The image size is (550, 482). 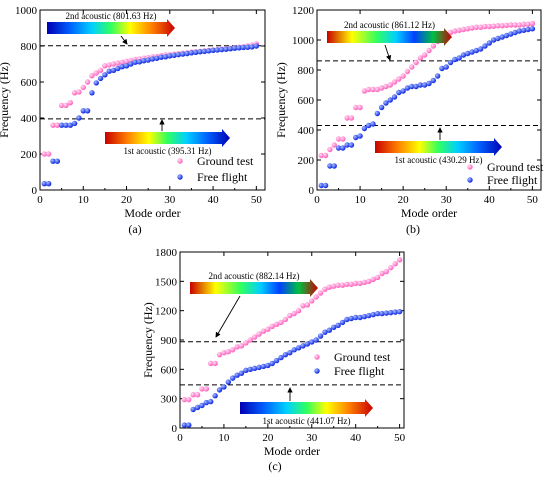 What do you see at coordinates (40, 200) in the screenshot?
I see `x-tick-label: 0` at bounding box center [40, 200].